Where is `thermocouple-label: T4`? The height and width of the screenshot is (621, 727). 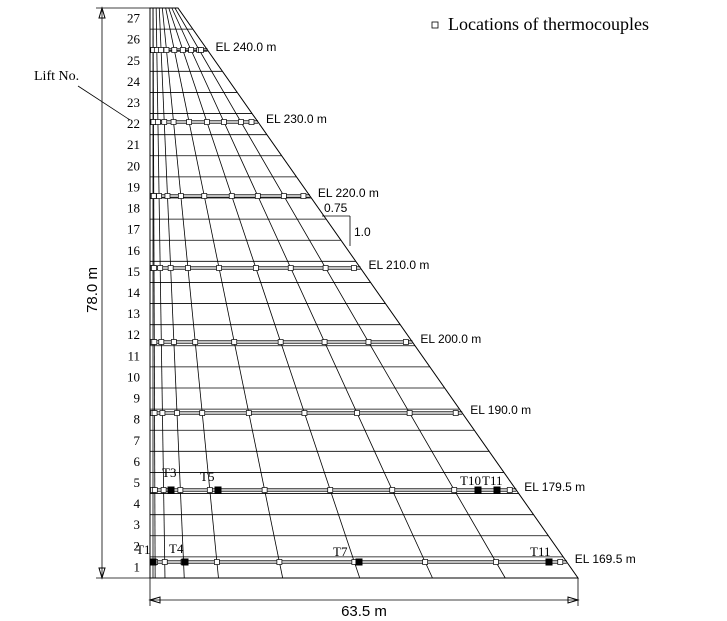 thermocouple-label: T4 is located at coordinates (176, 548).